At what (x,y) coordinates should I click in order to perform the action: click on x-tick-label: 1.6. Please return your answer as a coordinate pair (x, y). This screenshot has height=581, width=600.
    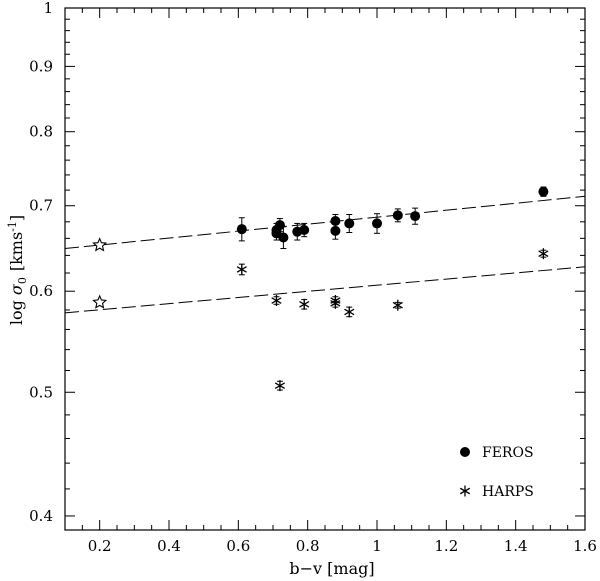
    Looking at the image, I should click on (585, 546).